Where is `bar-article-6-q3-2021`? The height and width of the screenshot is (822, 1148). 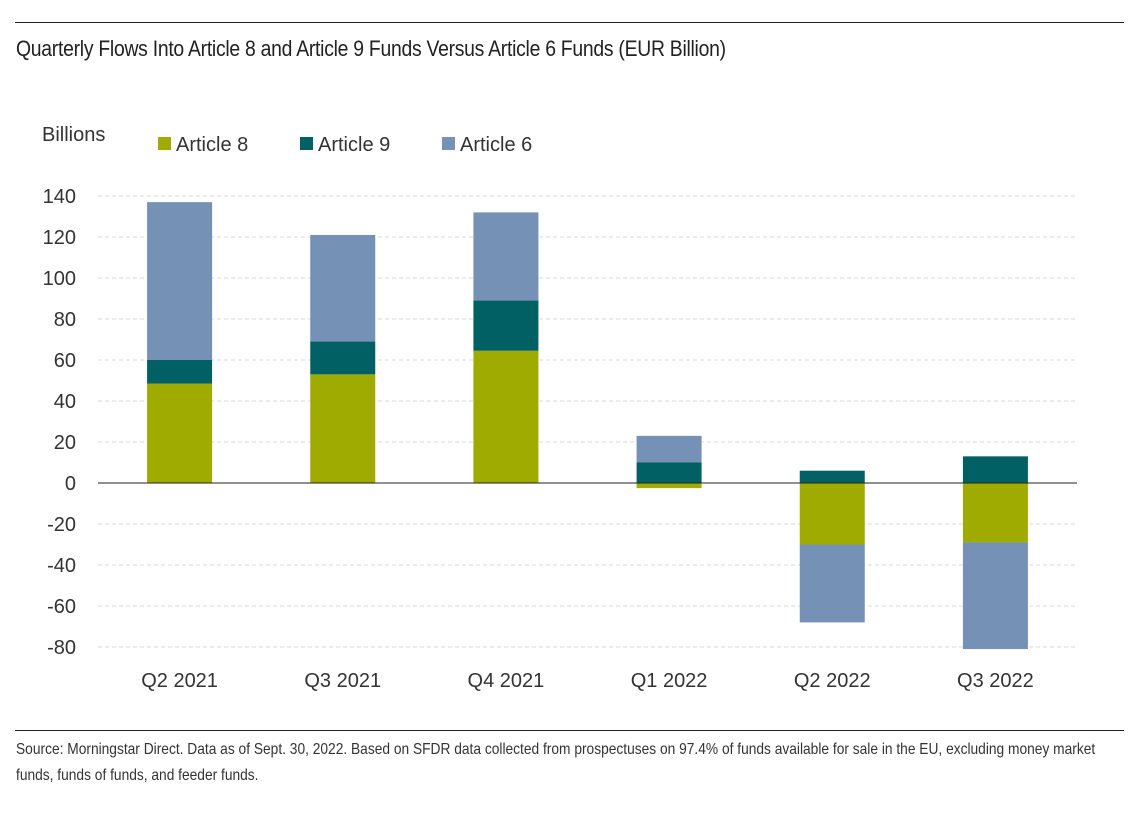 bar-article-6-q3-2021 is located at coordinates (343, 288).